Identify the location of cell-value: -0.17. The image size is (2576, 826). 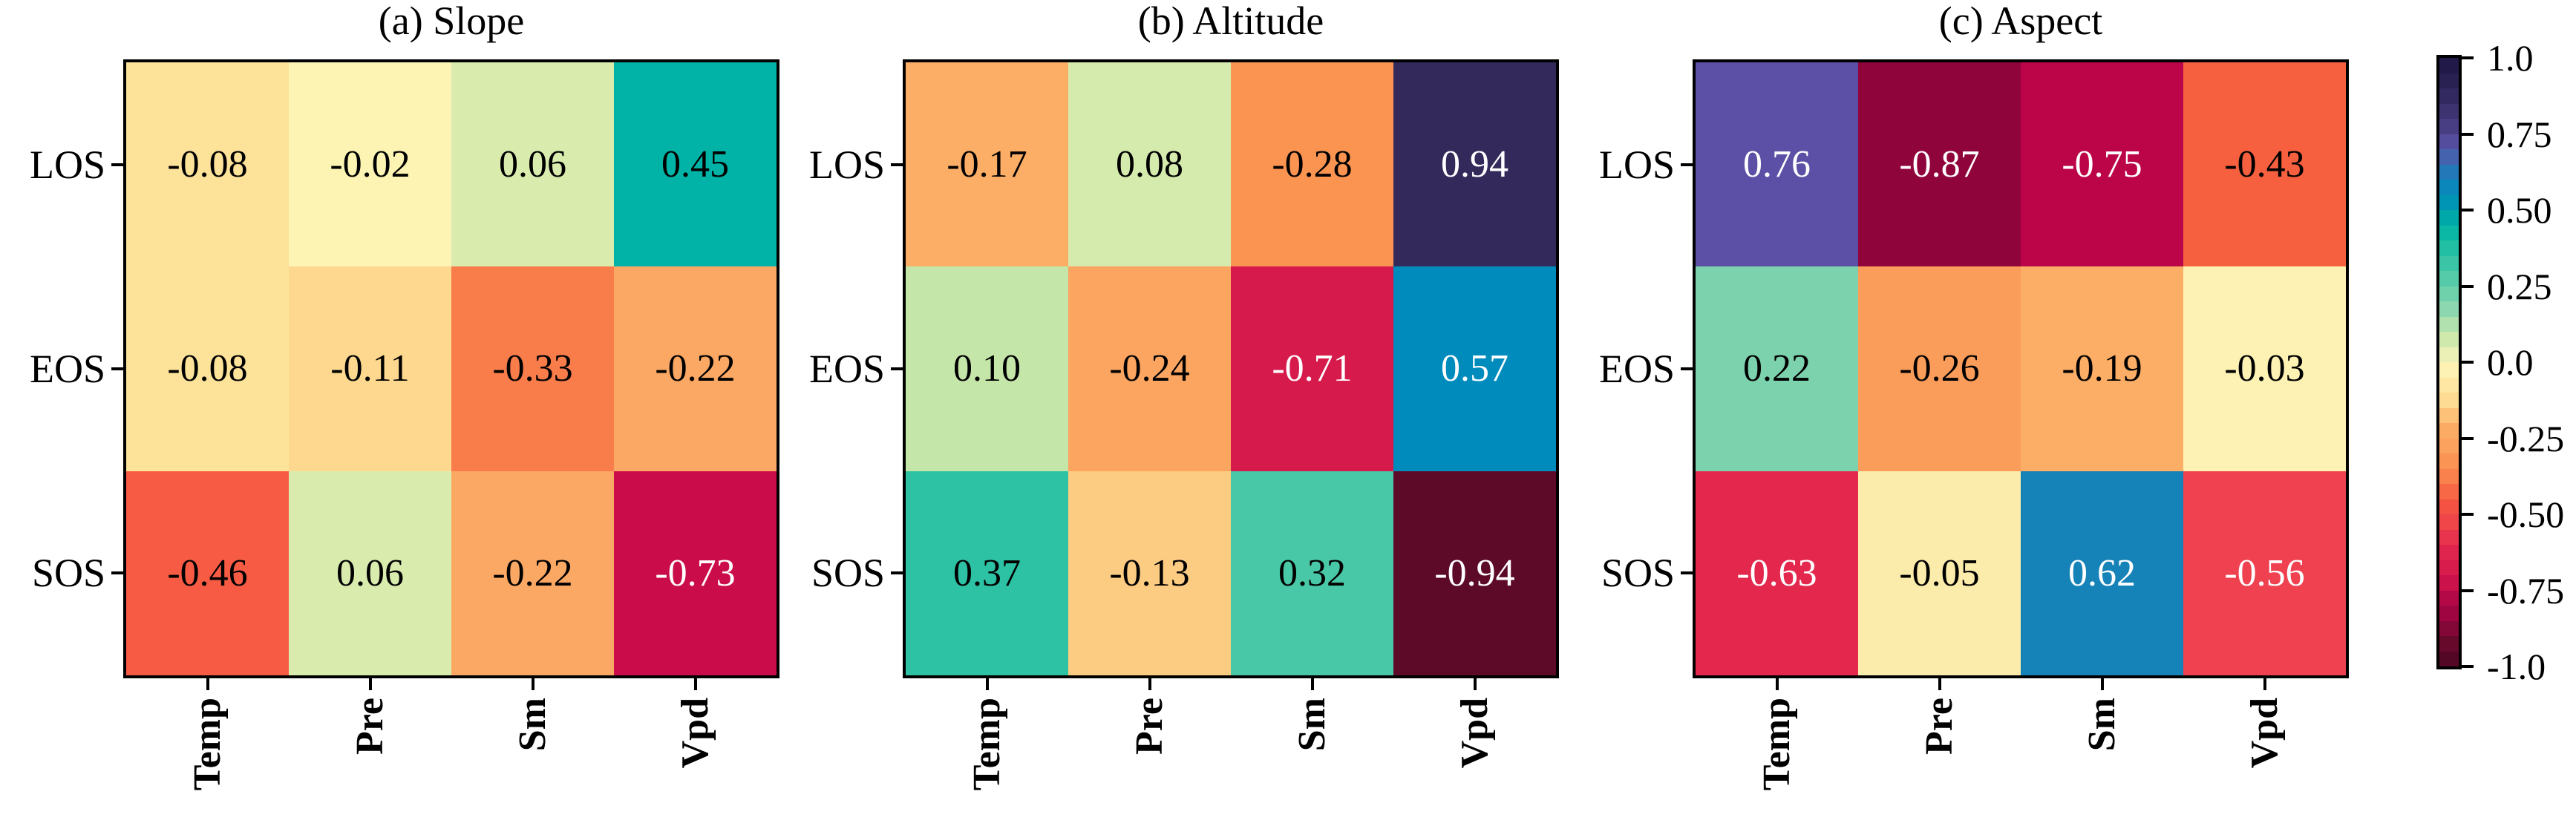
(987, 164).